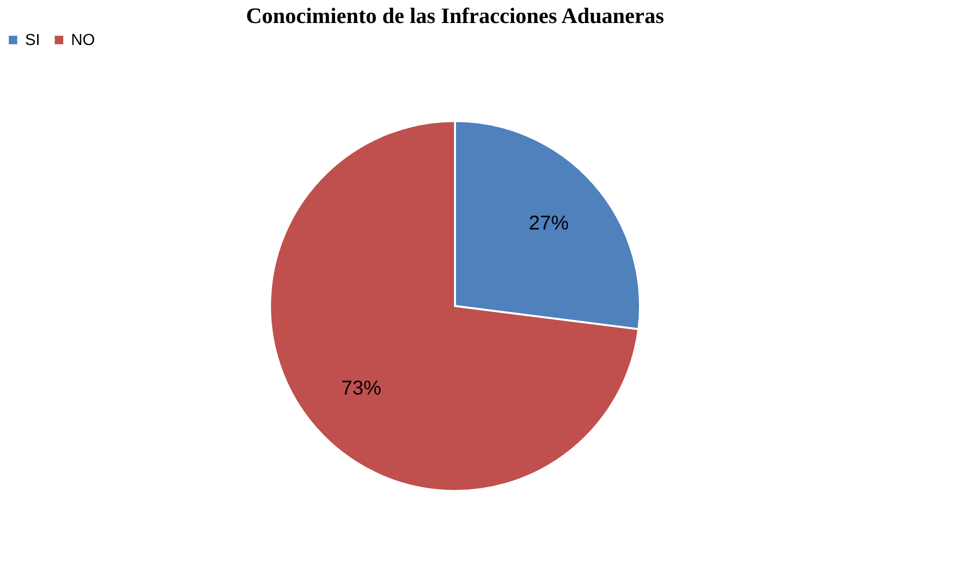  Describe the element at coordinates (361, 389) in the screenshot. I see `data-label: 73%` at that location.